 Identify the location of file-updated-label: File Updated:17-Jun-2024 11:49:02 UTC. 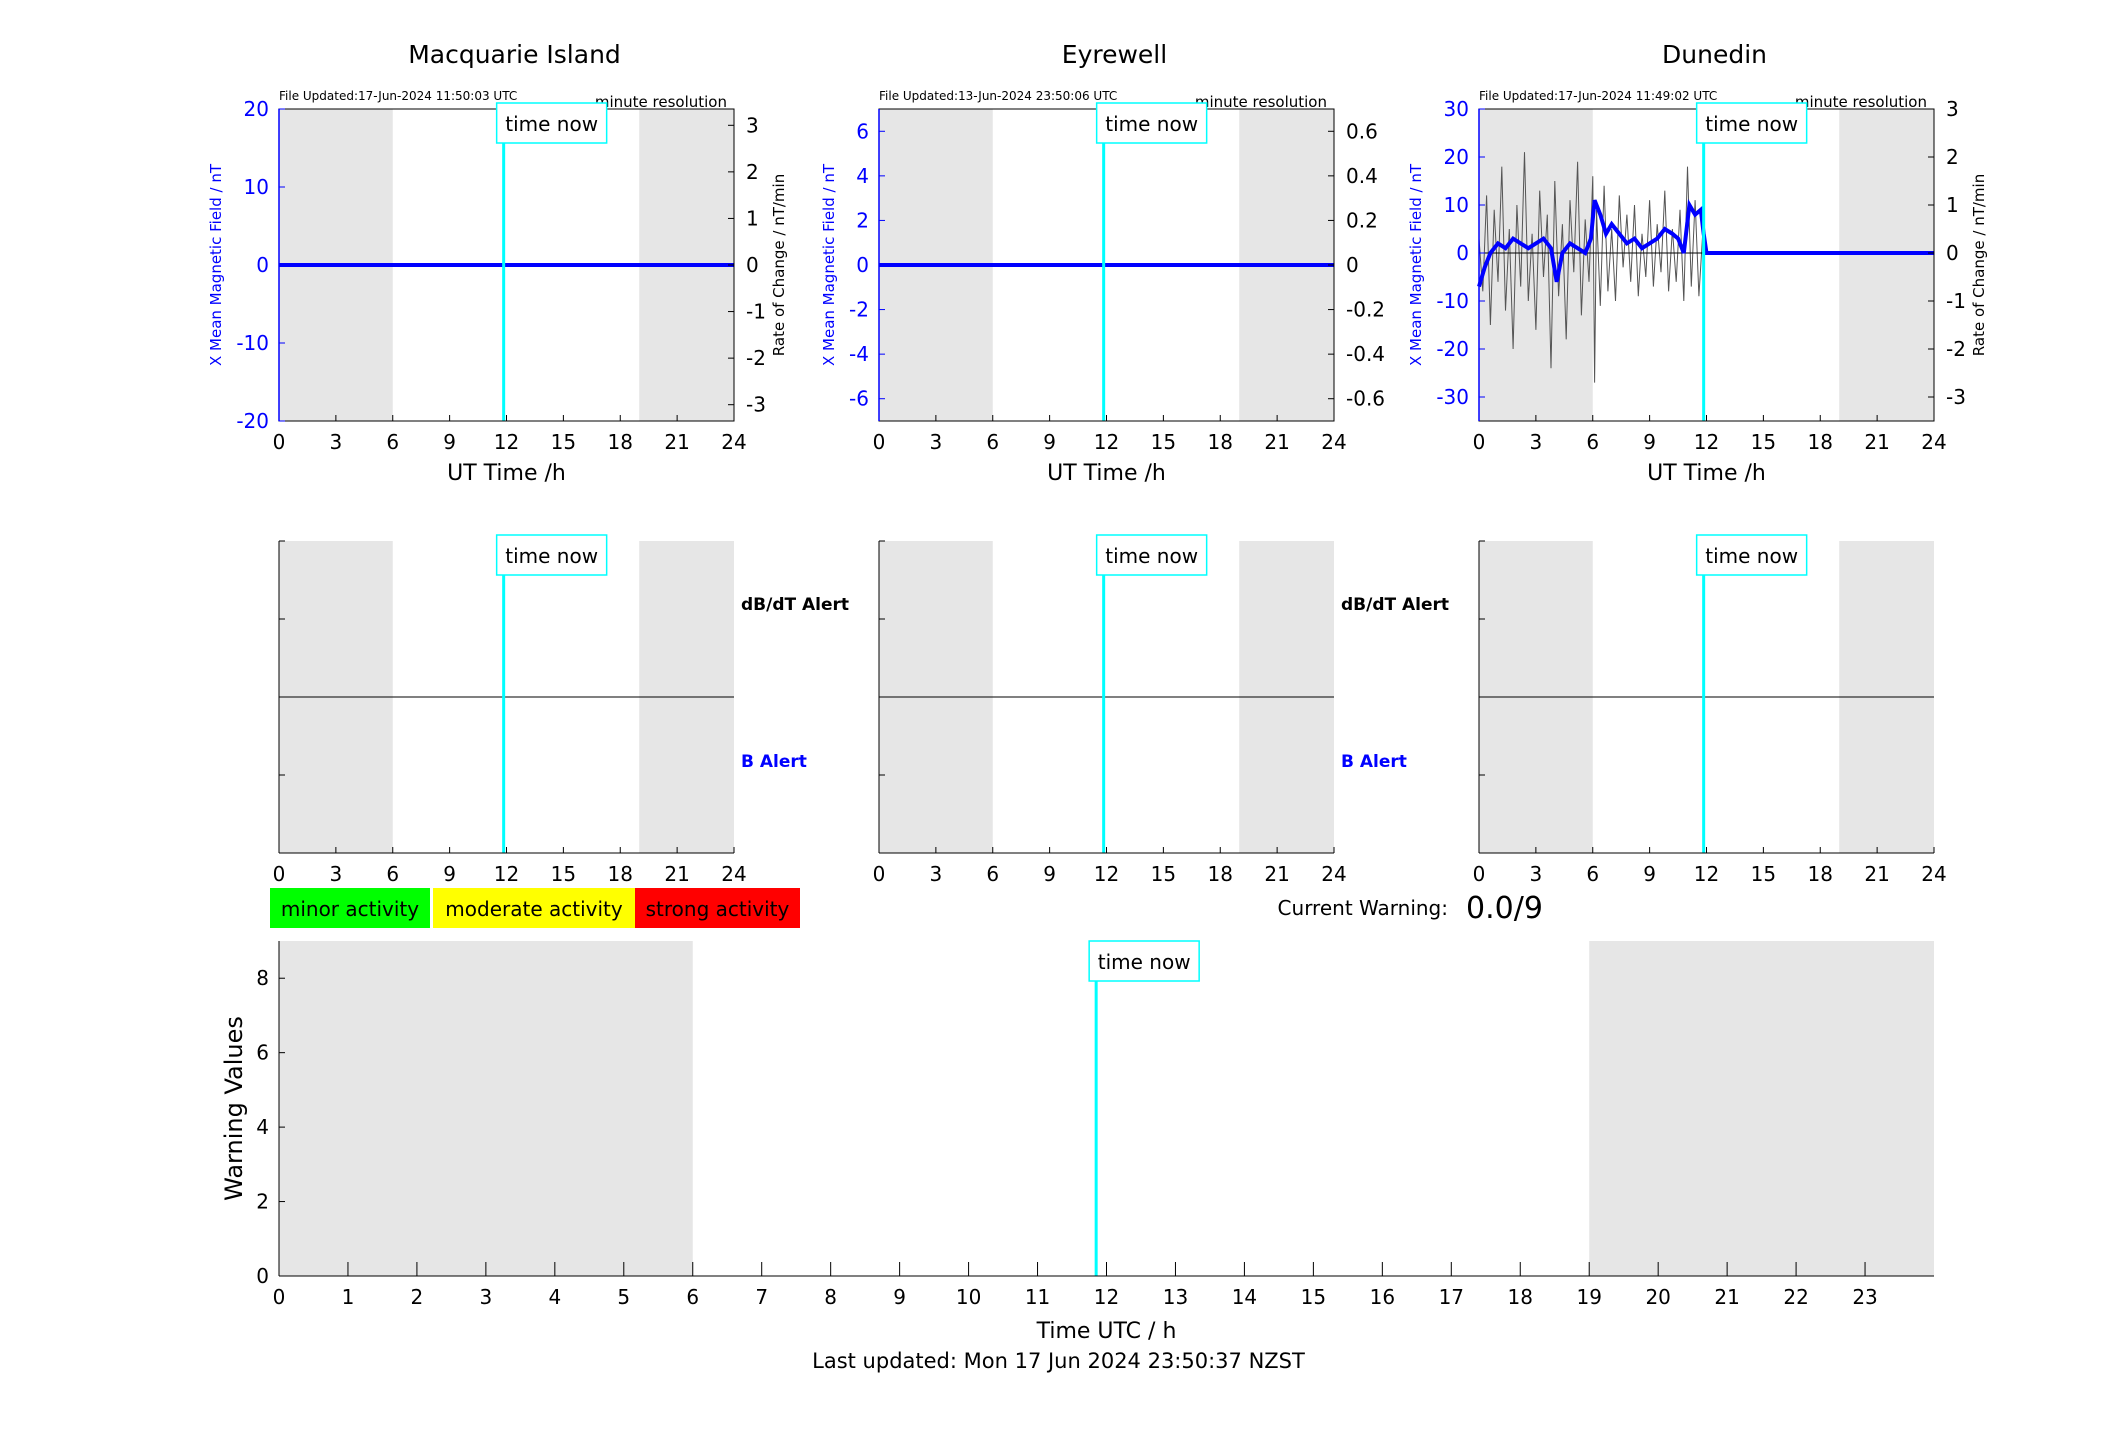
(1598, 96).